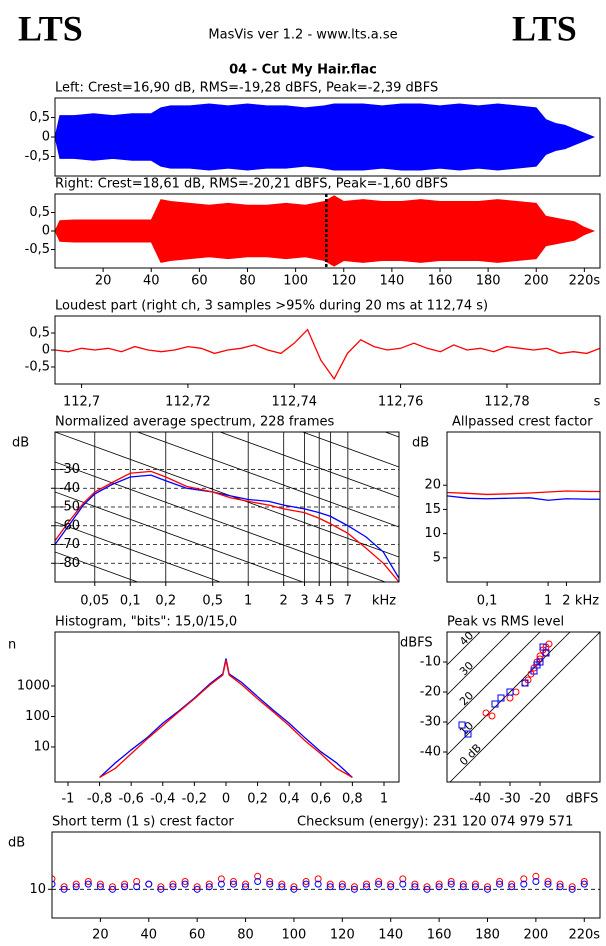  I want to click on x-tick-label: 0,1, so click(487, 601).